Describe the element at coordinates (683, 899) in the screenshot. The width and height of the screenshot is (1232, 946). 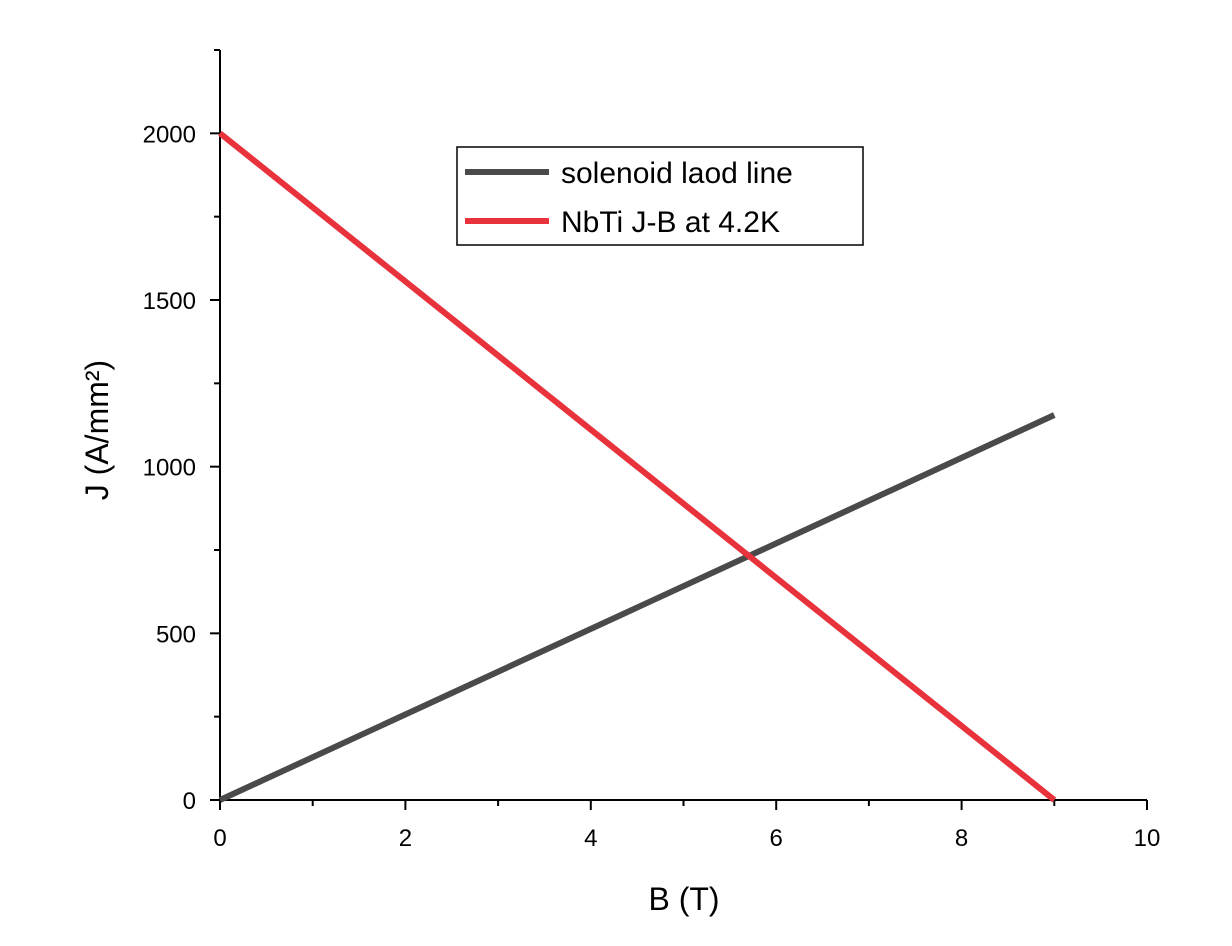
I see `x-axis-title: B (T)` at that location.